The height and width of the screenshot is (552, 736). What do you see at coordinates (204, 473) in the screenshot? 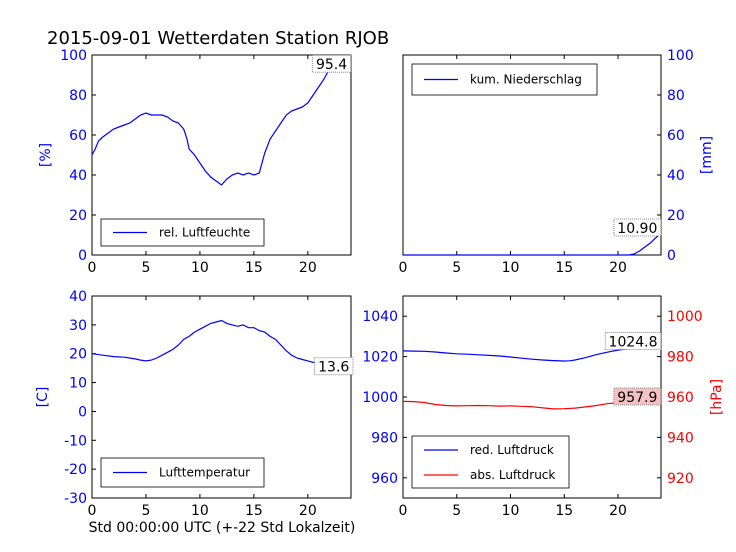
I see `legend-label: Lufttemperatur` at bounding box center [204, 473].